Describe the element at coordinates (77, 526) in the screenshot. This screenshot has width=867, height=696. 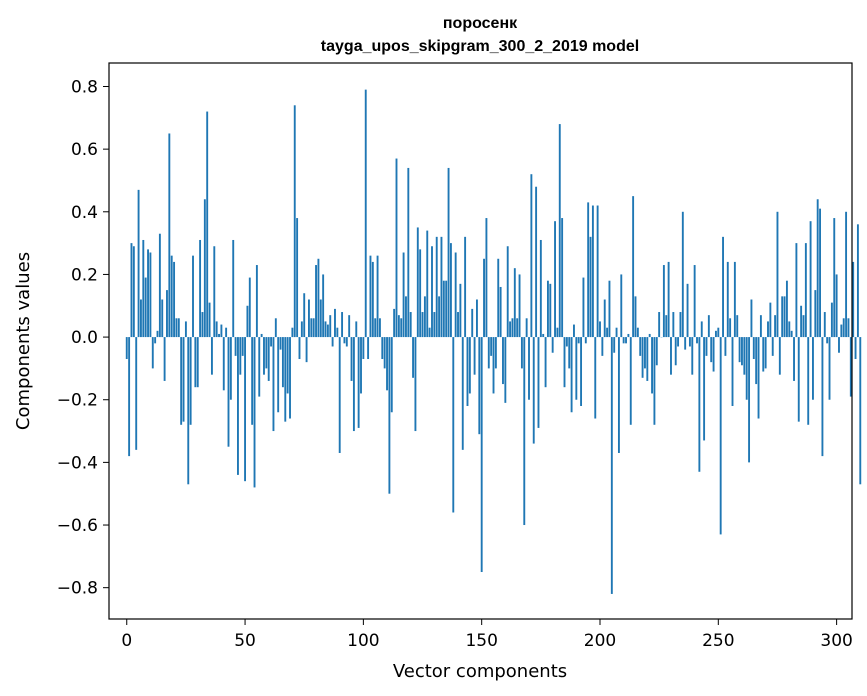
I see `y-tick-label: −0.6` at that location.